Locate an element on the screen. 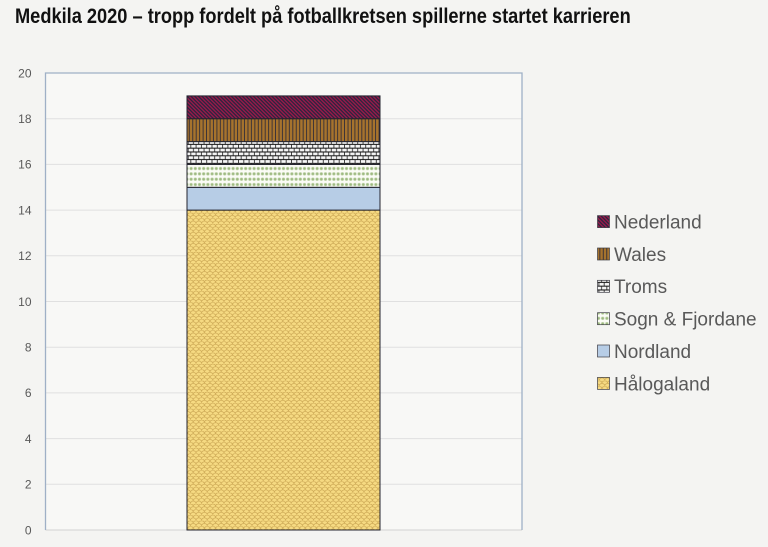 This screenshot has width=768, height=547. svg-text: 6 is located at coordinates (28, 393).